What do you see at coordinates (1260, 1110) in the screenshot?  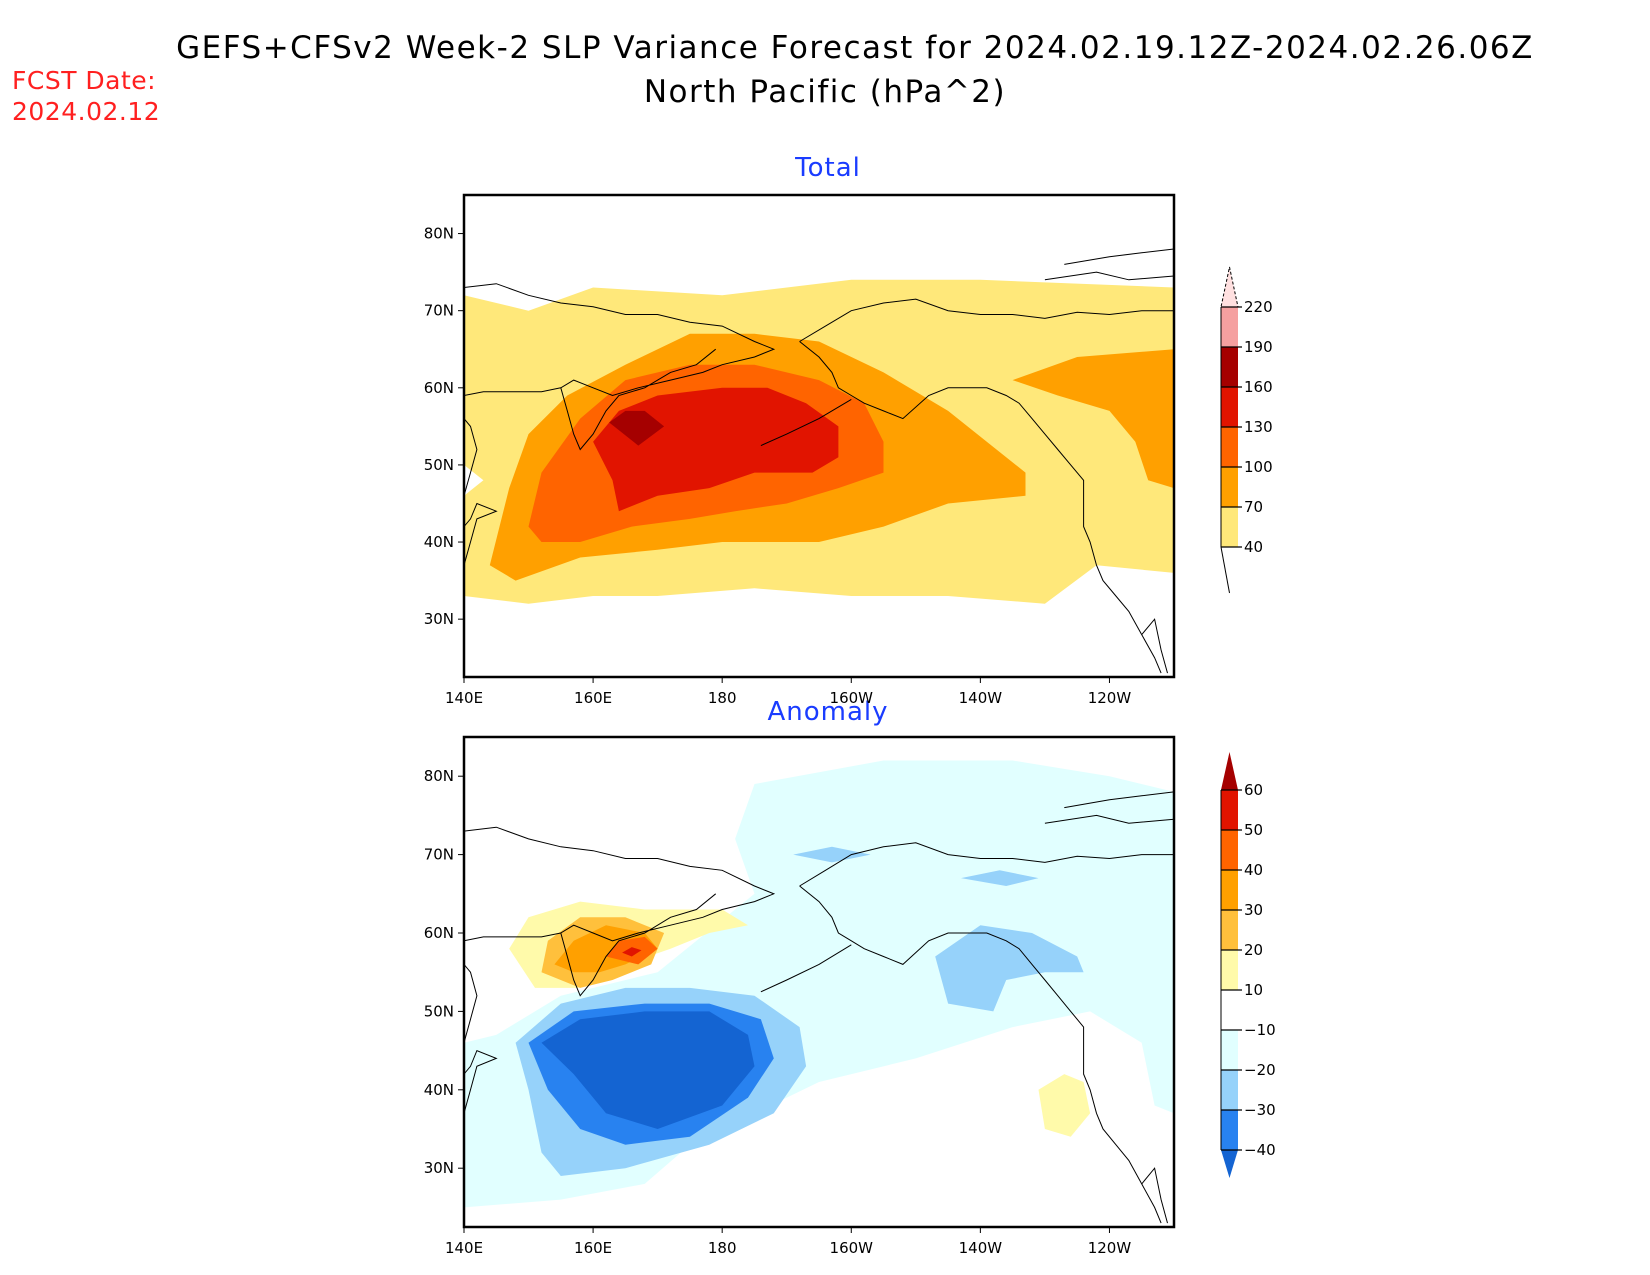 I see `colorbar-label: −30` at bounding box center [1260, 1110].